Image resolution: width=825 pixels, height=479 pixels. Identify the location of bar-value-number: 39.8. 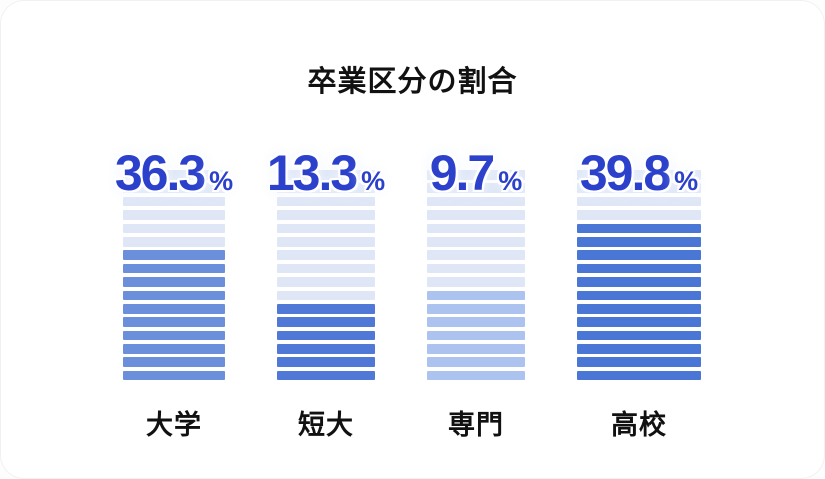
(625, 173).